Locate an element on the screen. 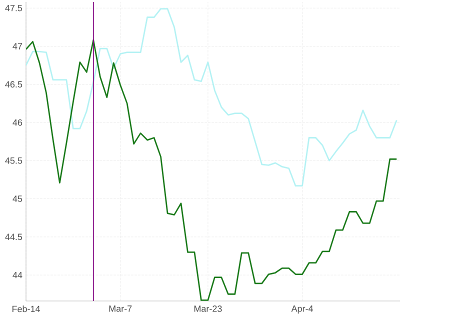 The height and width of the screenshot is (321, 461). y-tick-label: 44.5 is located at coordinates (13, 237).